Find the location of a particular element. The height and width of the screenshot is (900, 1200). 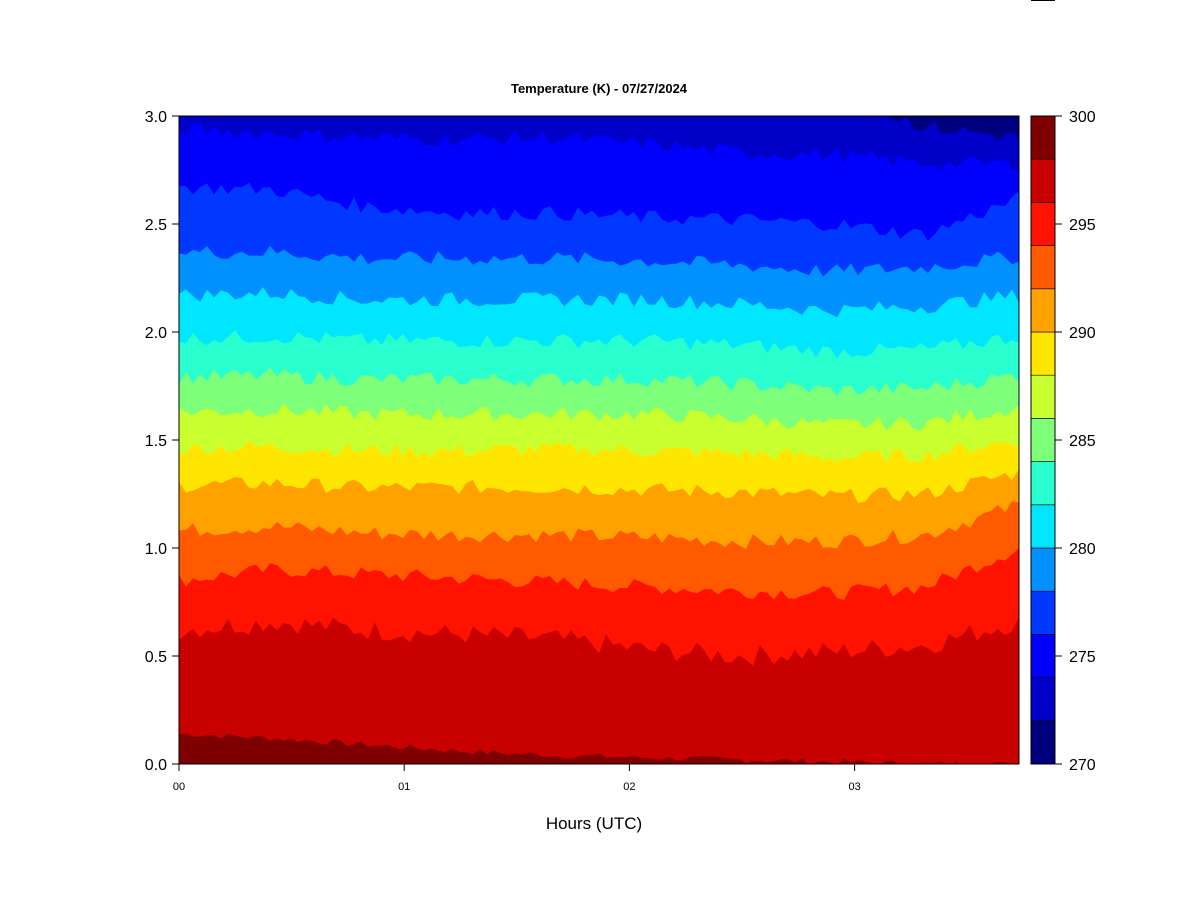

x-tick-label: 03 is located at coordinates (854, 787).